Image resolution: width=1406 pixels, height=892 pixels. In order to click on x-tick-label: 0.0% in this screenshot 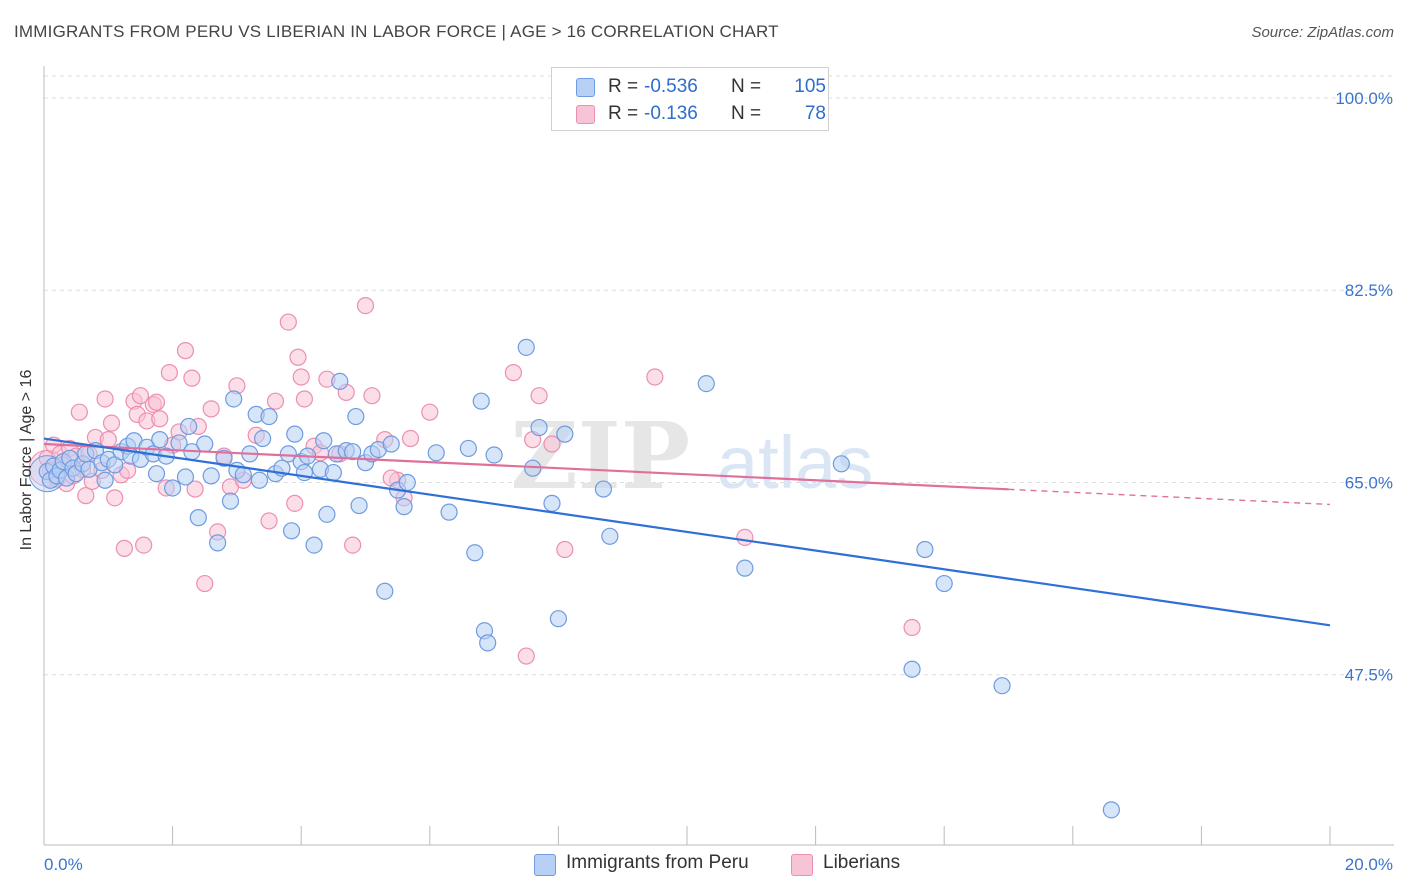, I will do `click(63, 864)`.